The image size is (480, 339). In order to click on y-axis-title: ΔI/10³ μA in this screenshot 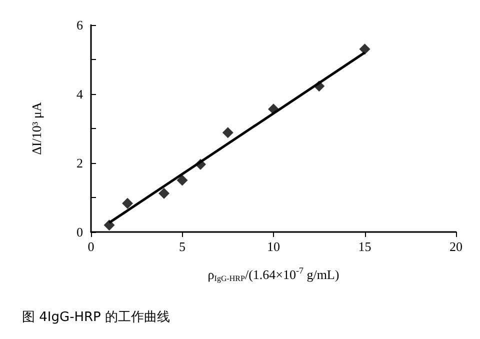, I will do `click(36, 128)`.